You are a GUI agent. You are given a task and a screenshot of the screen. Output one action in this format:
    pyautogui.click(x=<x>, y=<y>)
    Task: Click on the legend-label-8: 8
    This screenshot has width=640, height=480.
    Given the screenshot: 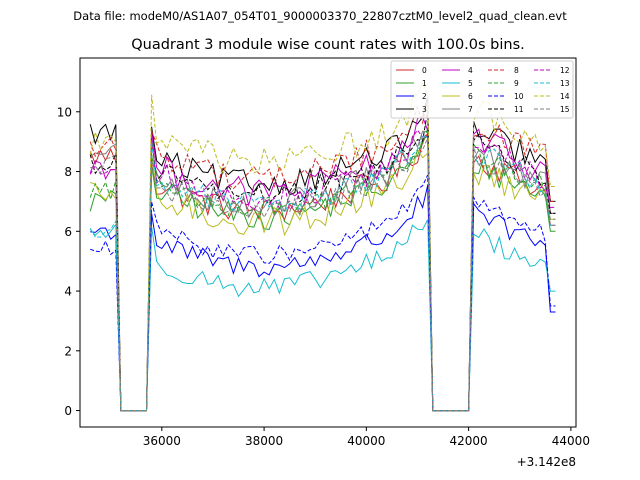 What is the action you would take?
    pyautogui.click(x=516, y=70)
    